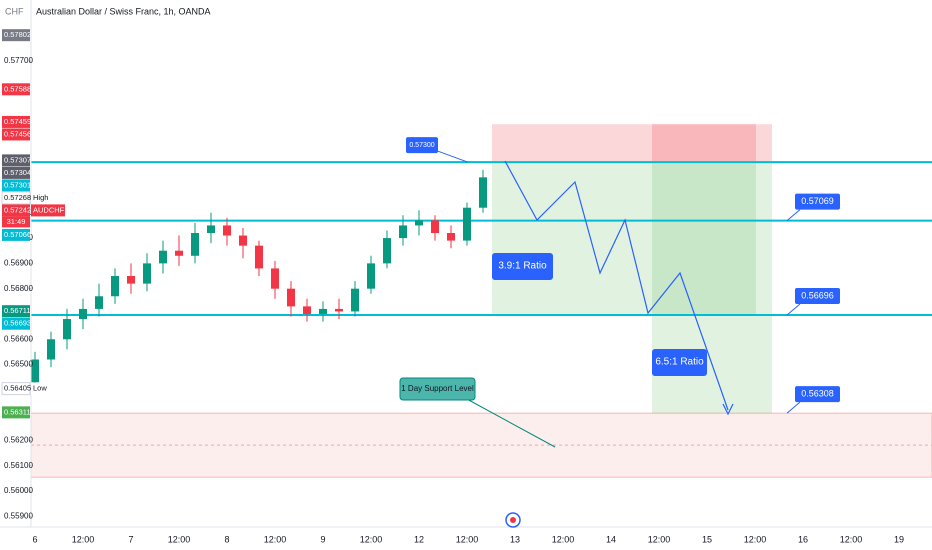 Image resolution: width=932 pixels, height=550 pixels. I want to click on price-badge-label: 0.57066, so click(17, 234).